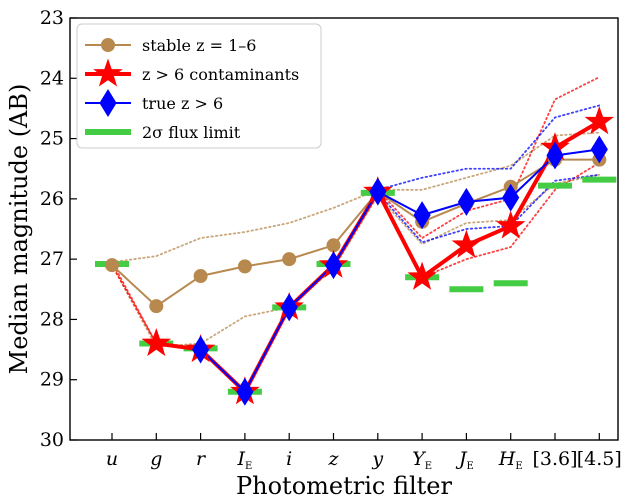  I want to click on y-tick-label: 26, so click(52, 199).